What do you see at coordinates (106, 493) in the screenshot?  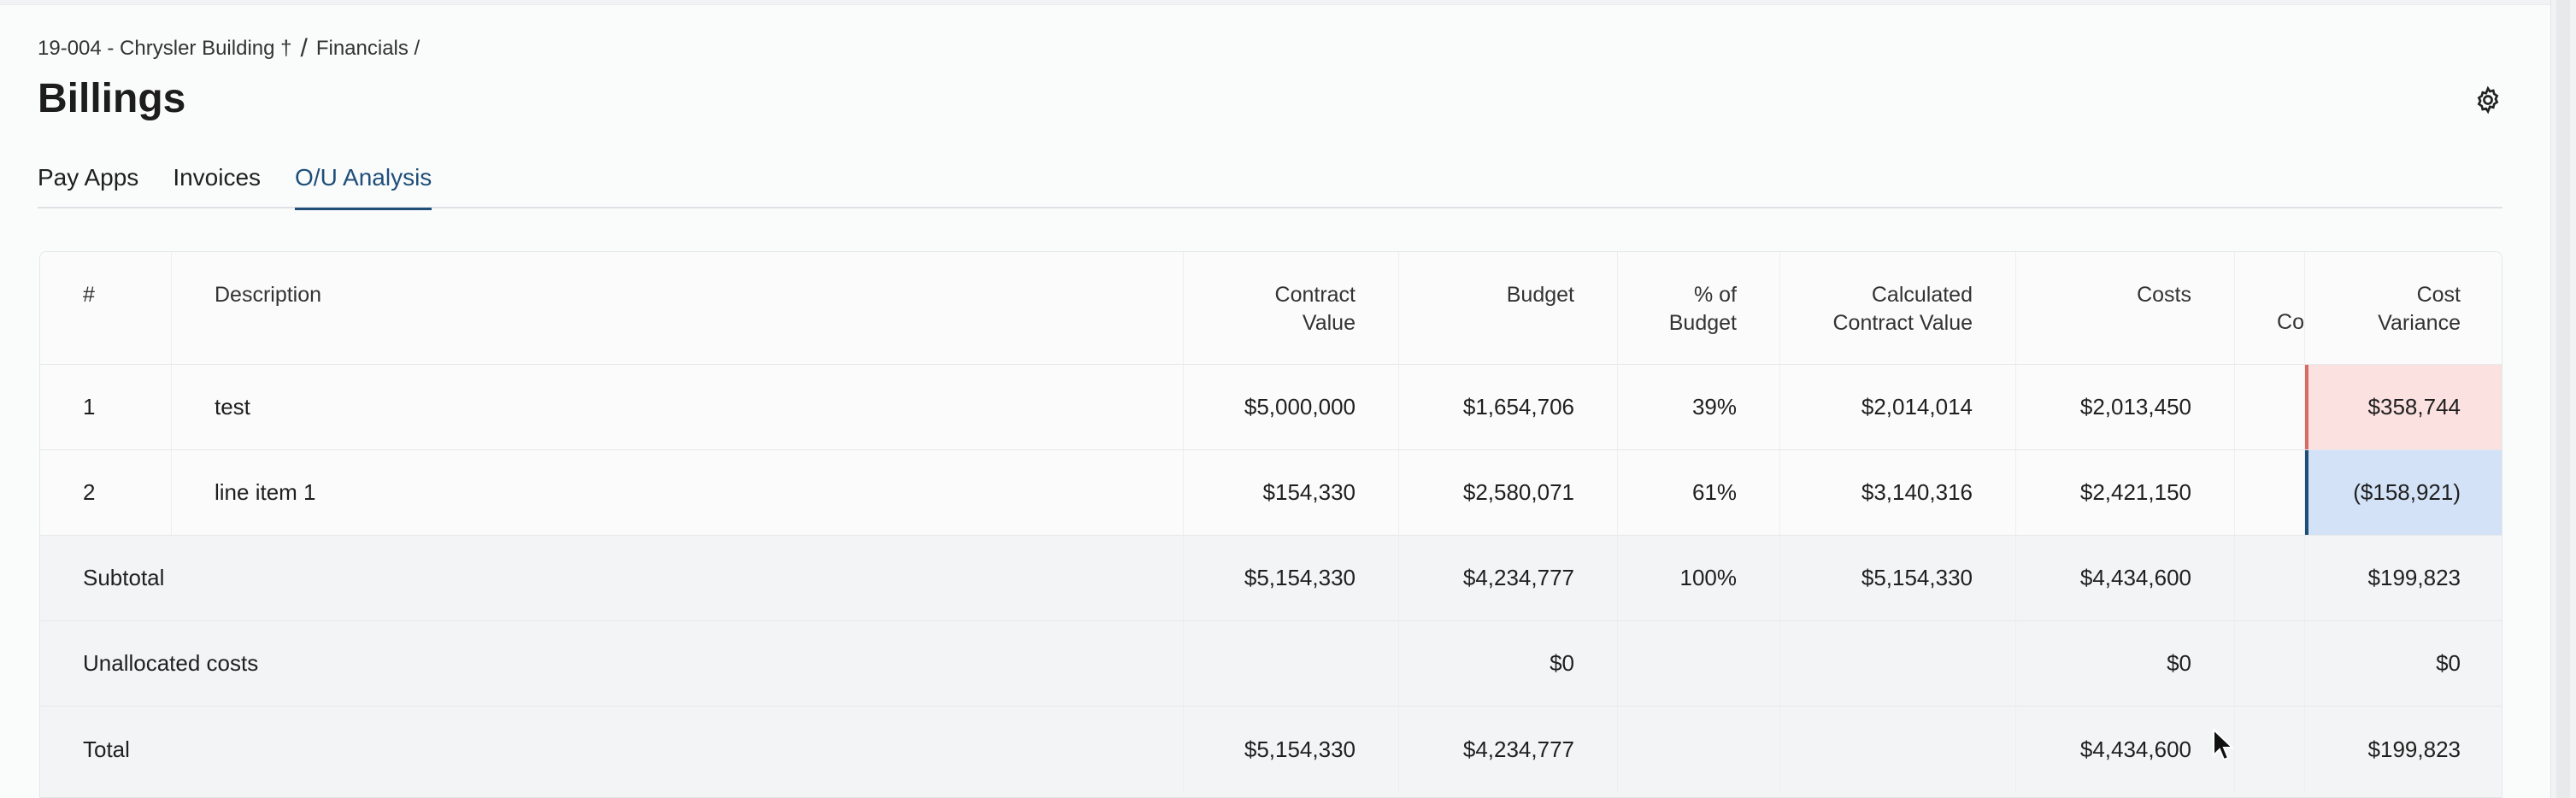 I see `row-num: 2` at bounding box center [106, 493].